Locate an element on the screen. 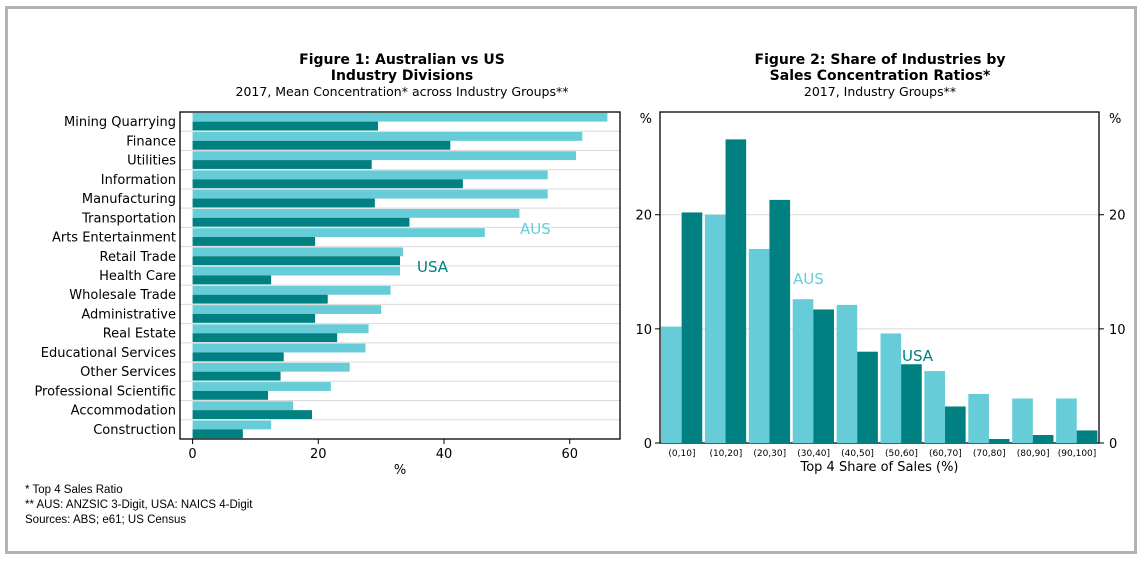  figure1-bar-aus-educational-services is located at coordinates (279, 348).